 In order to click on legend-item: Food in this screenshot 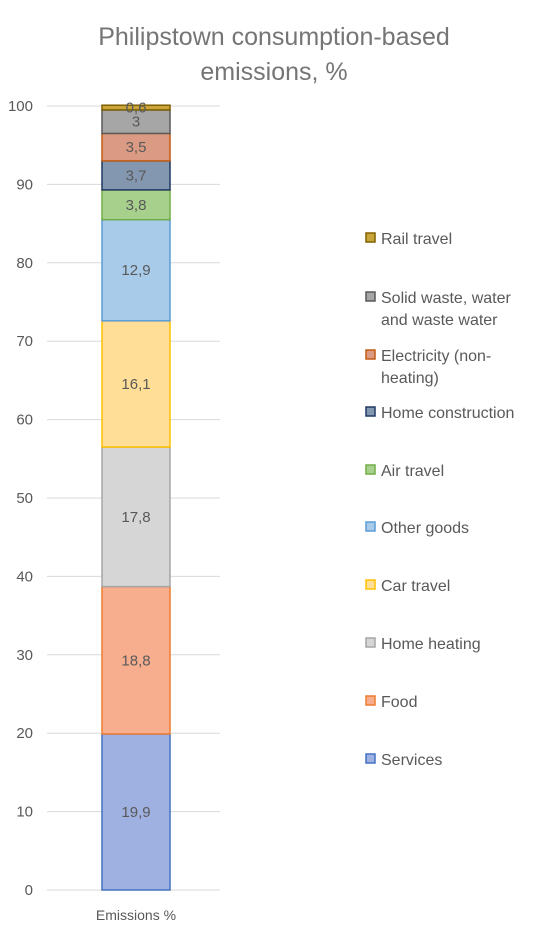, I will do `click(391, 702)`.